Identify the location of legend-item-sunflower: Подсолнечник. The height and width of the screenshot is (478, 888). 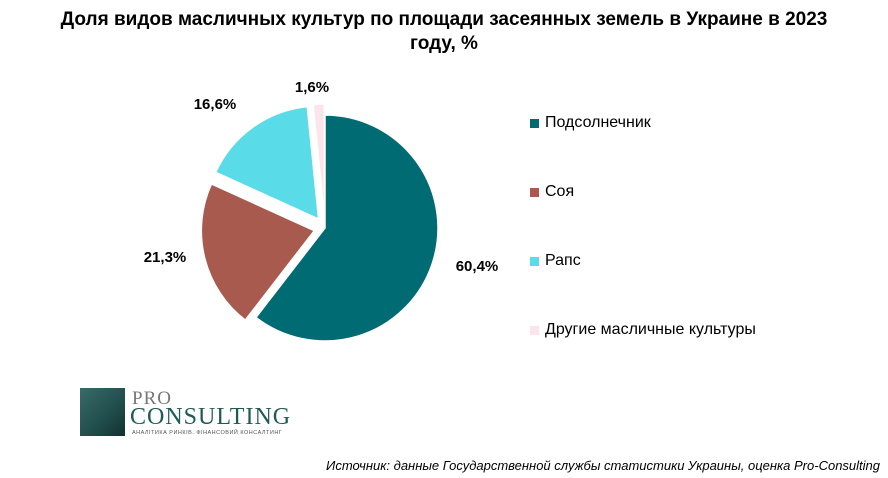
(700, 123).